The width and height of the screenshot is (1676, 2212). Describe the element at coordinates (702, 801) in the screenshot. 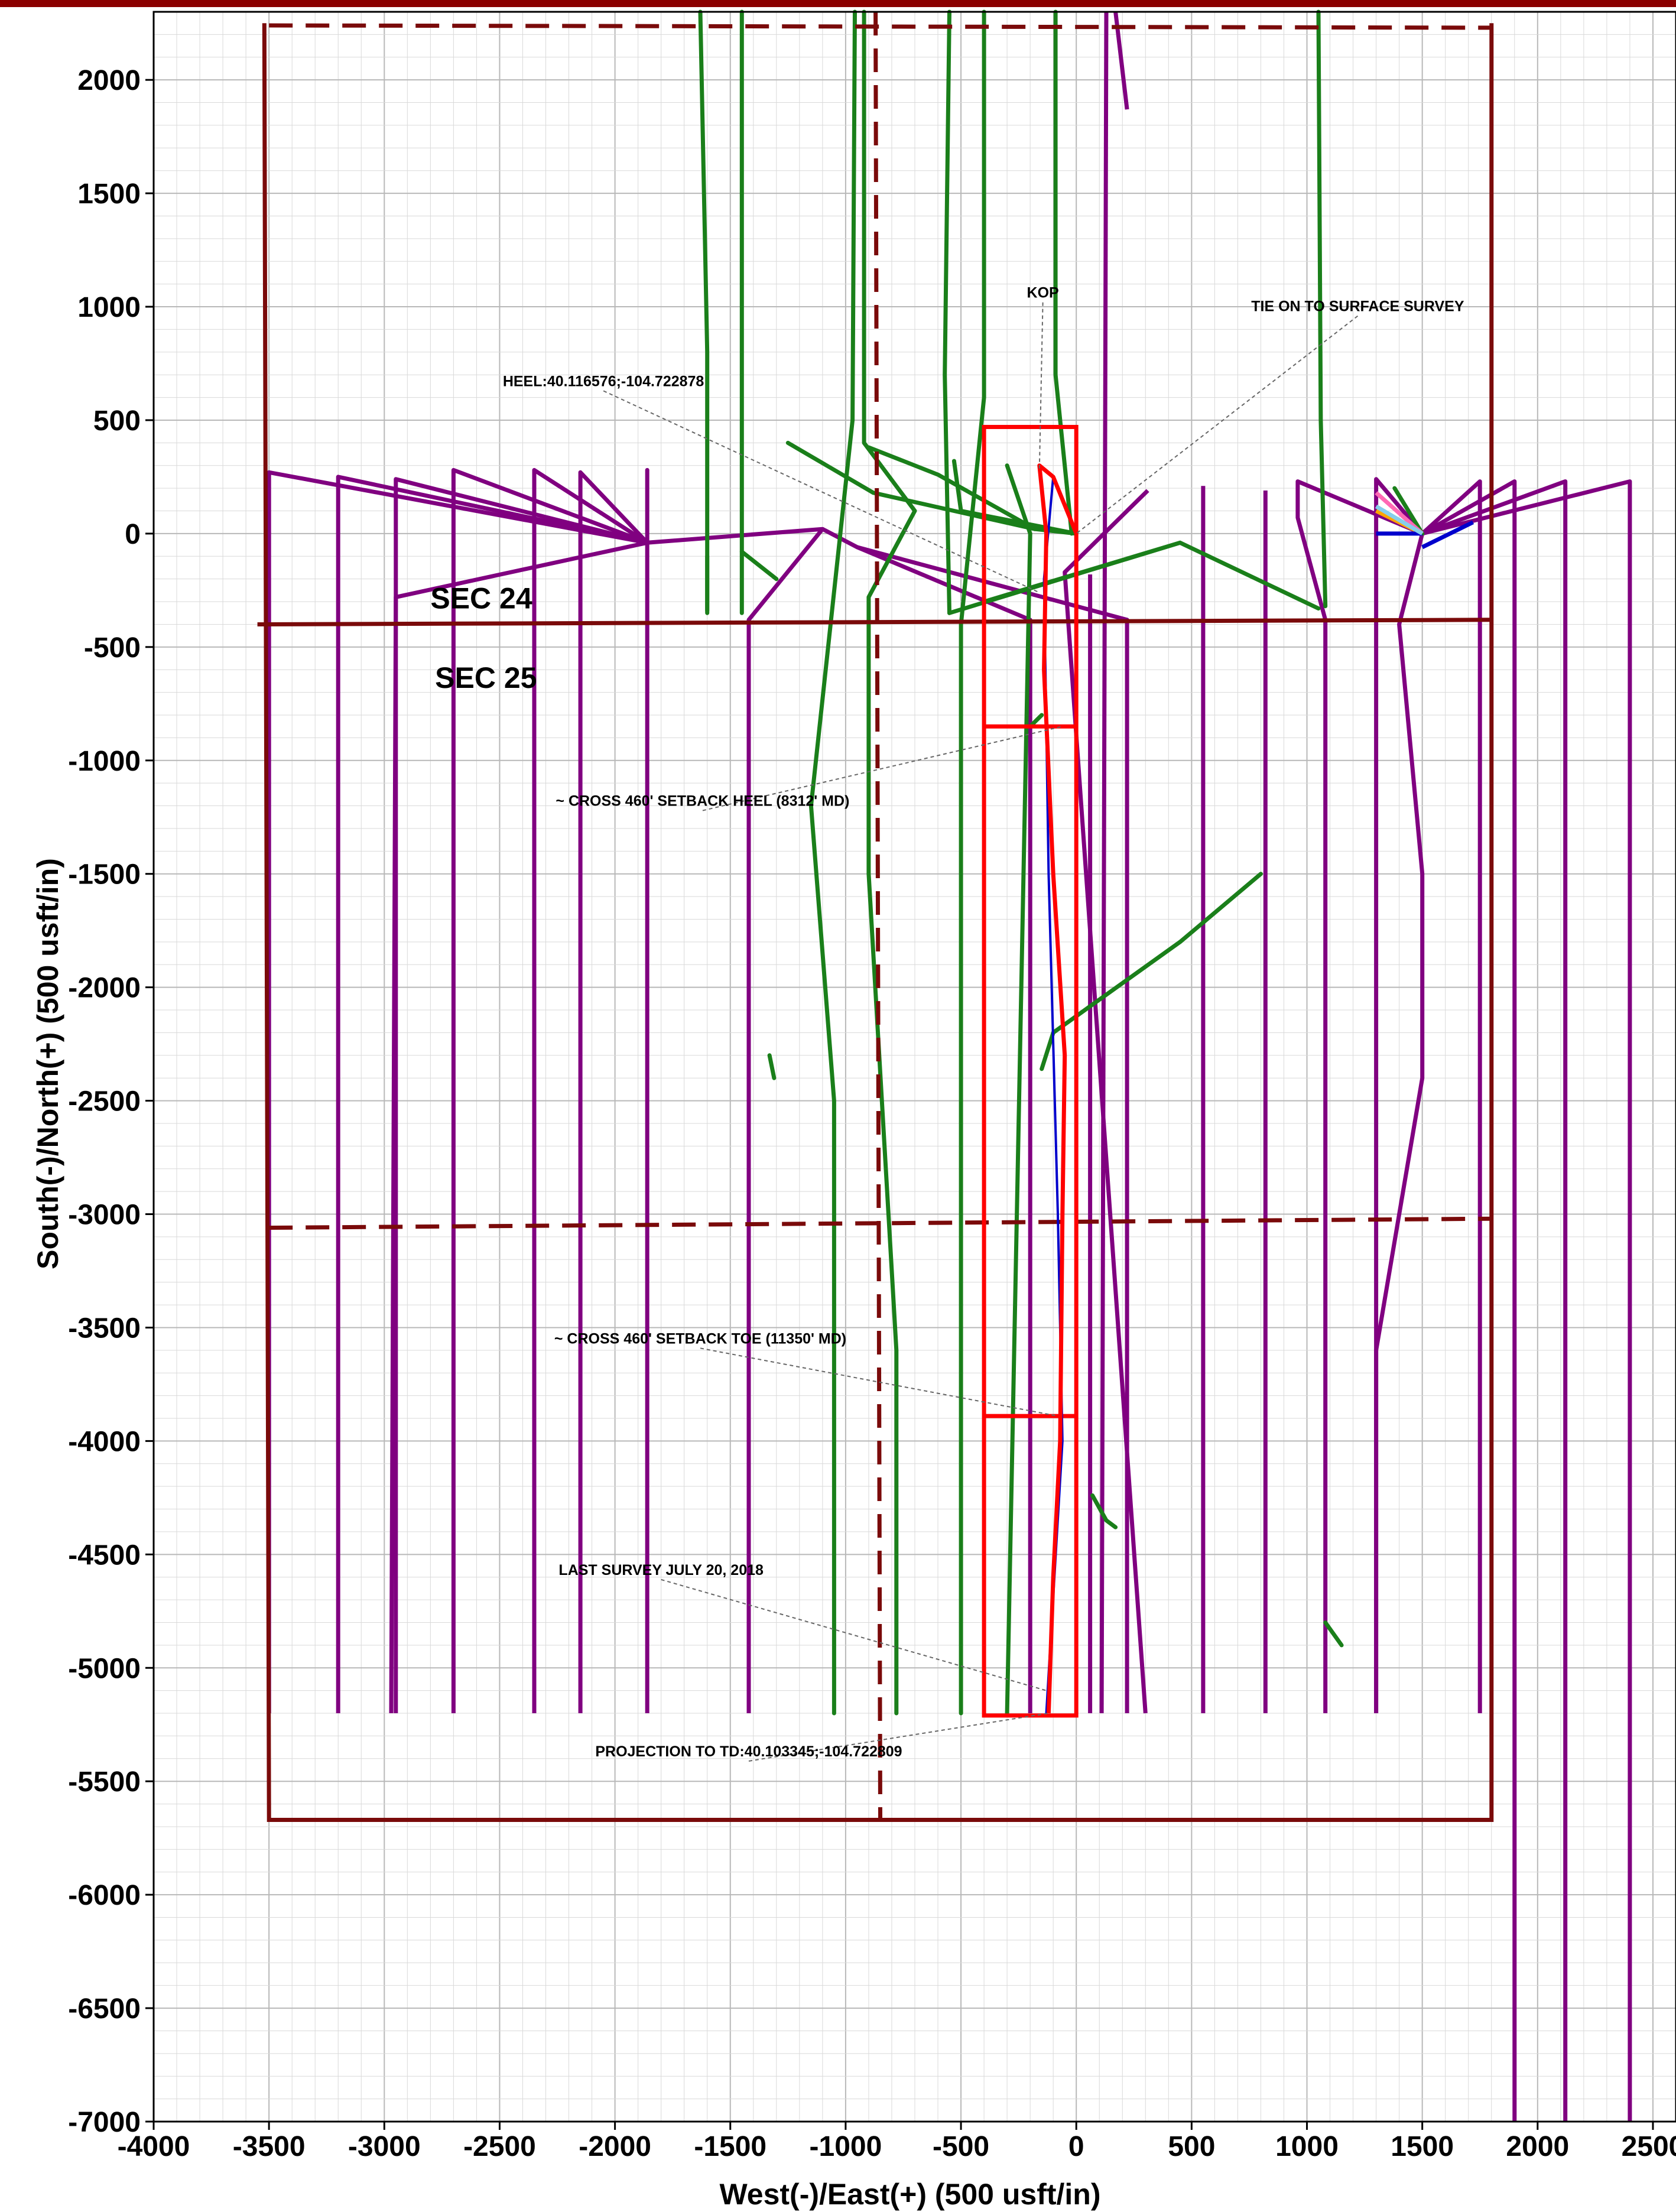

I see `annotation-label: ~ CROSS 460' SETBACK HEEL (8312' MD)` at that location.